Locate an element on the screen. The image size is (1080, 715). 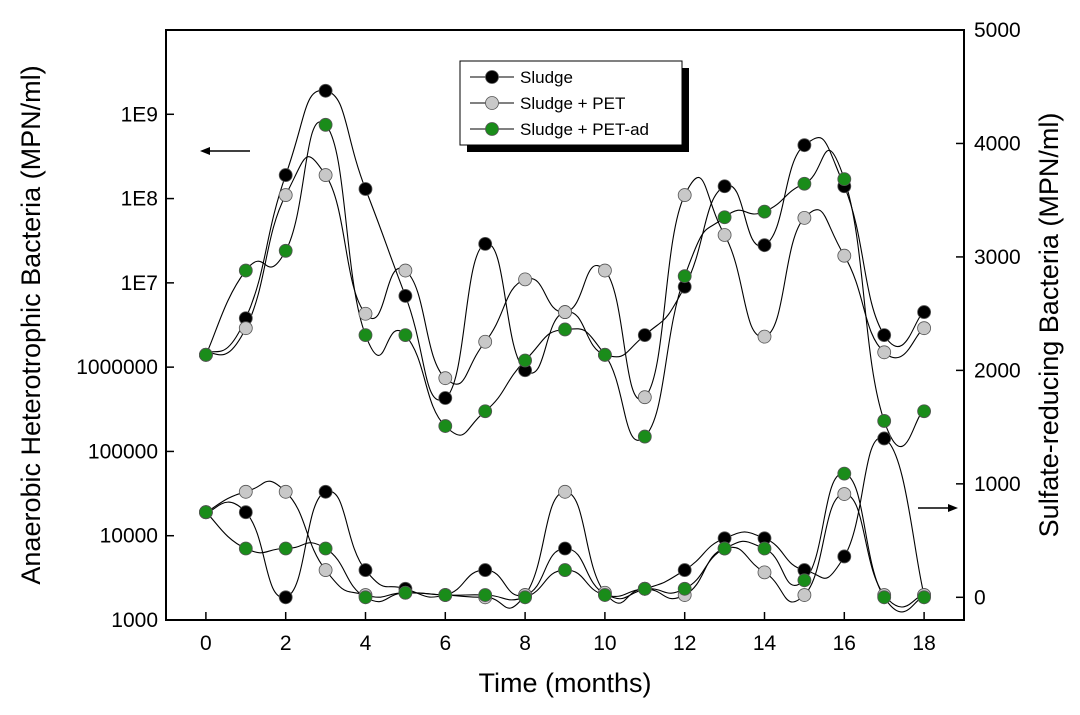
left-tick-label: 1E8 is located at coordinates (139, 199).